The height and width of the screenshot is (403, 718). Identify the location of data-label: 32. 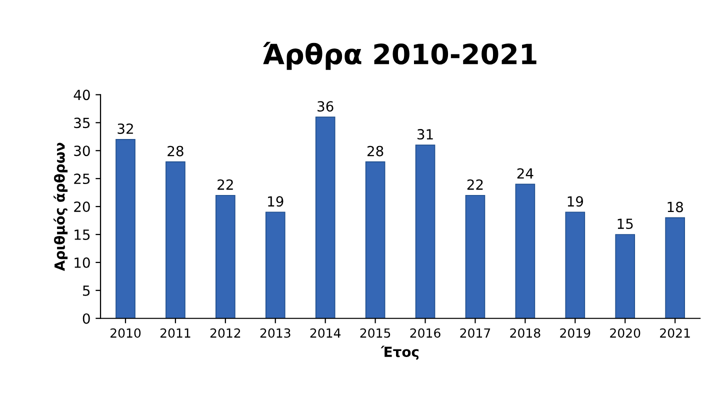
(125, 128).